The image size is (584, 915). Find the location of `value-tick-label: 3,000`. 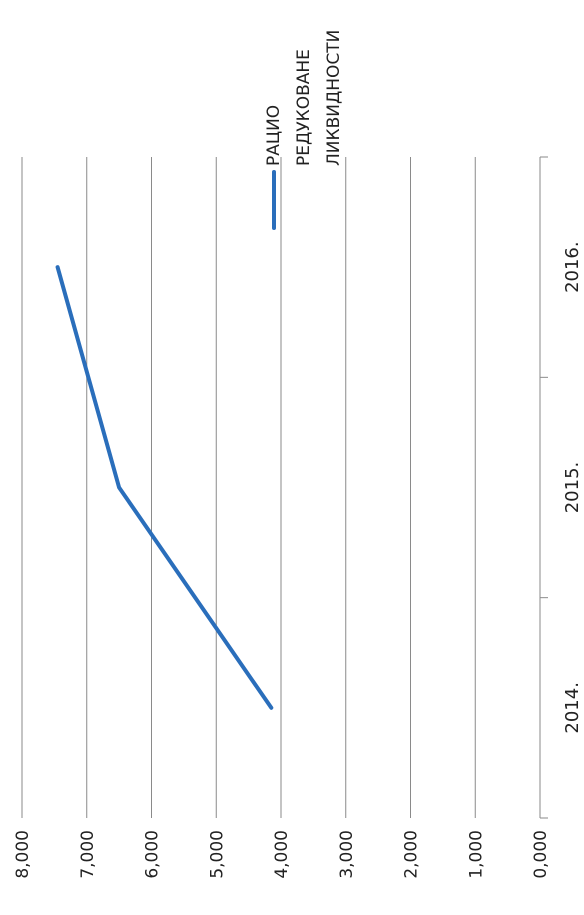

value-tick-label: 3,000 is located at coordinates (347, 854).